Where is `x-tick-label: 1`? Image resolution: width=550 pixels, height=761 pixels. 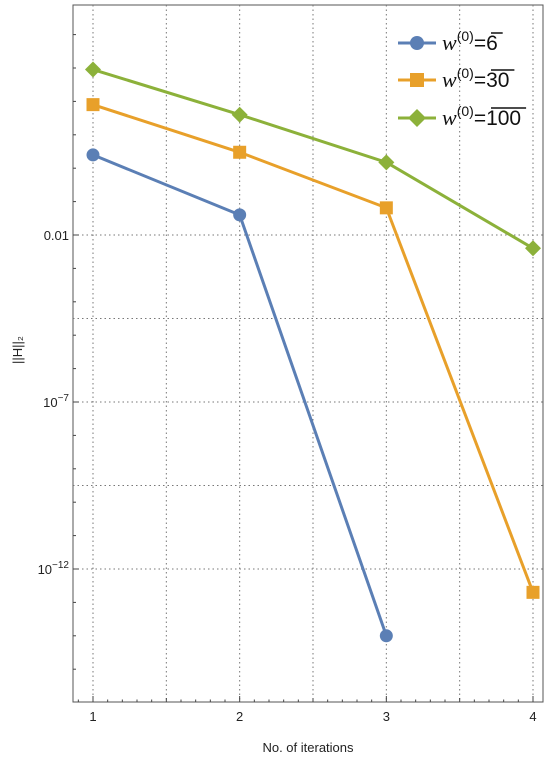
x-tick-label: 1 is located at coordinates (92, 716).